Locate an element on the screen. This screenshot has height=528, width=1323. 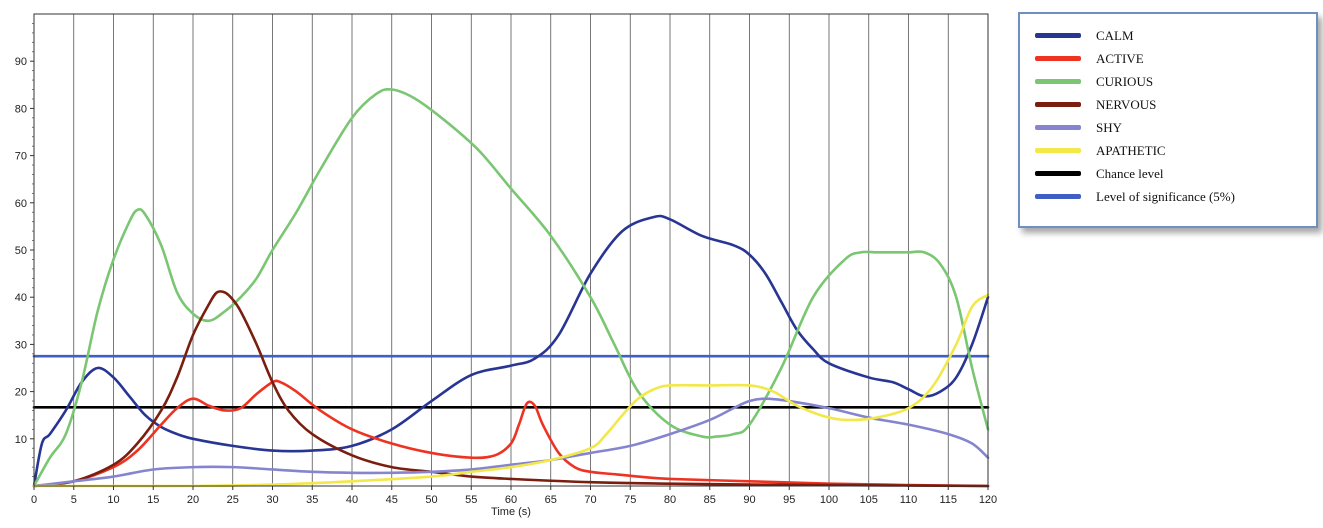
legend-swatch-chance-level is located at coordinates (1058, 173).